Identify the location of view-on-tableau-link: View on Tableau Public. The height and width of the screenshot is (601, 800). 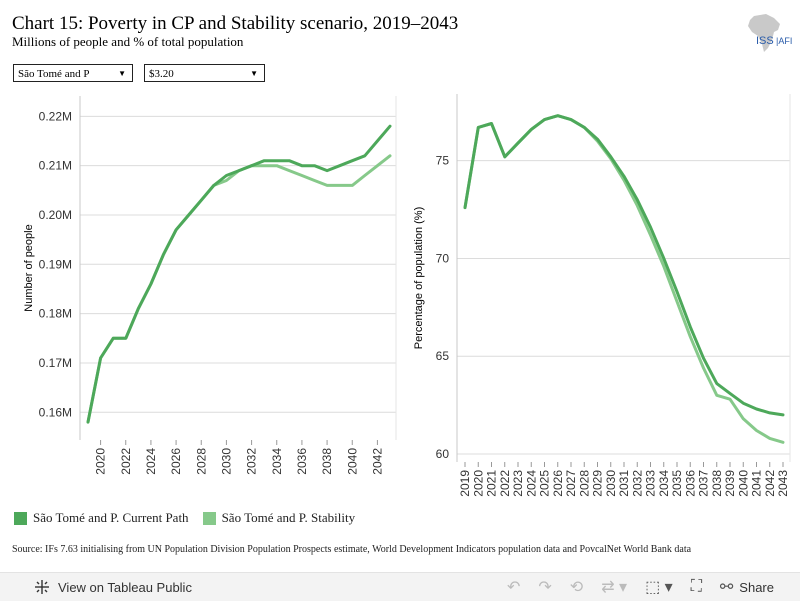
(113, 587).